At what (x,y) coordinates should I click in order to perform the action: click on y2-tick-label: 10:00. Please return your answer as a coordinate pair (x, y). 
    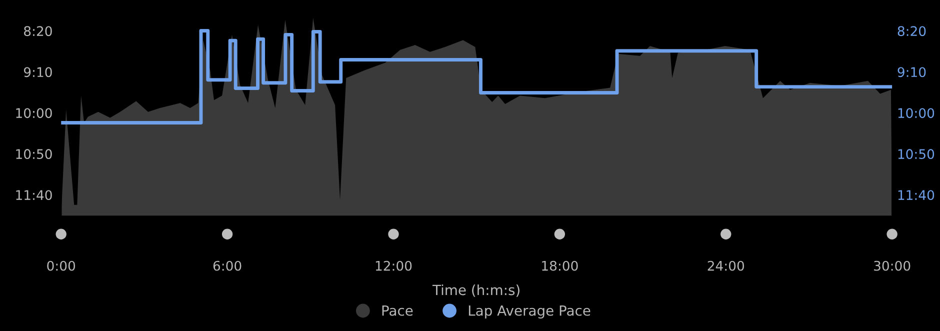
    Looking at the image, I should click on (916, 113).